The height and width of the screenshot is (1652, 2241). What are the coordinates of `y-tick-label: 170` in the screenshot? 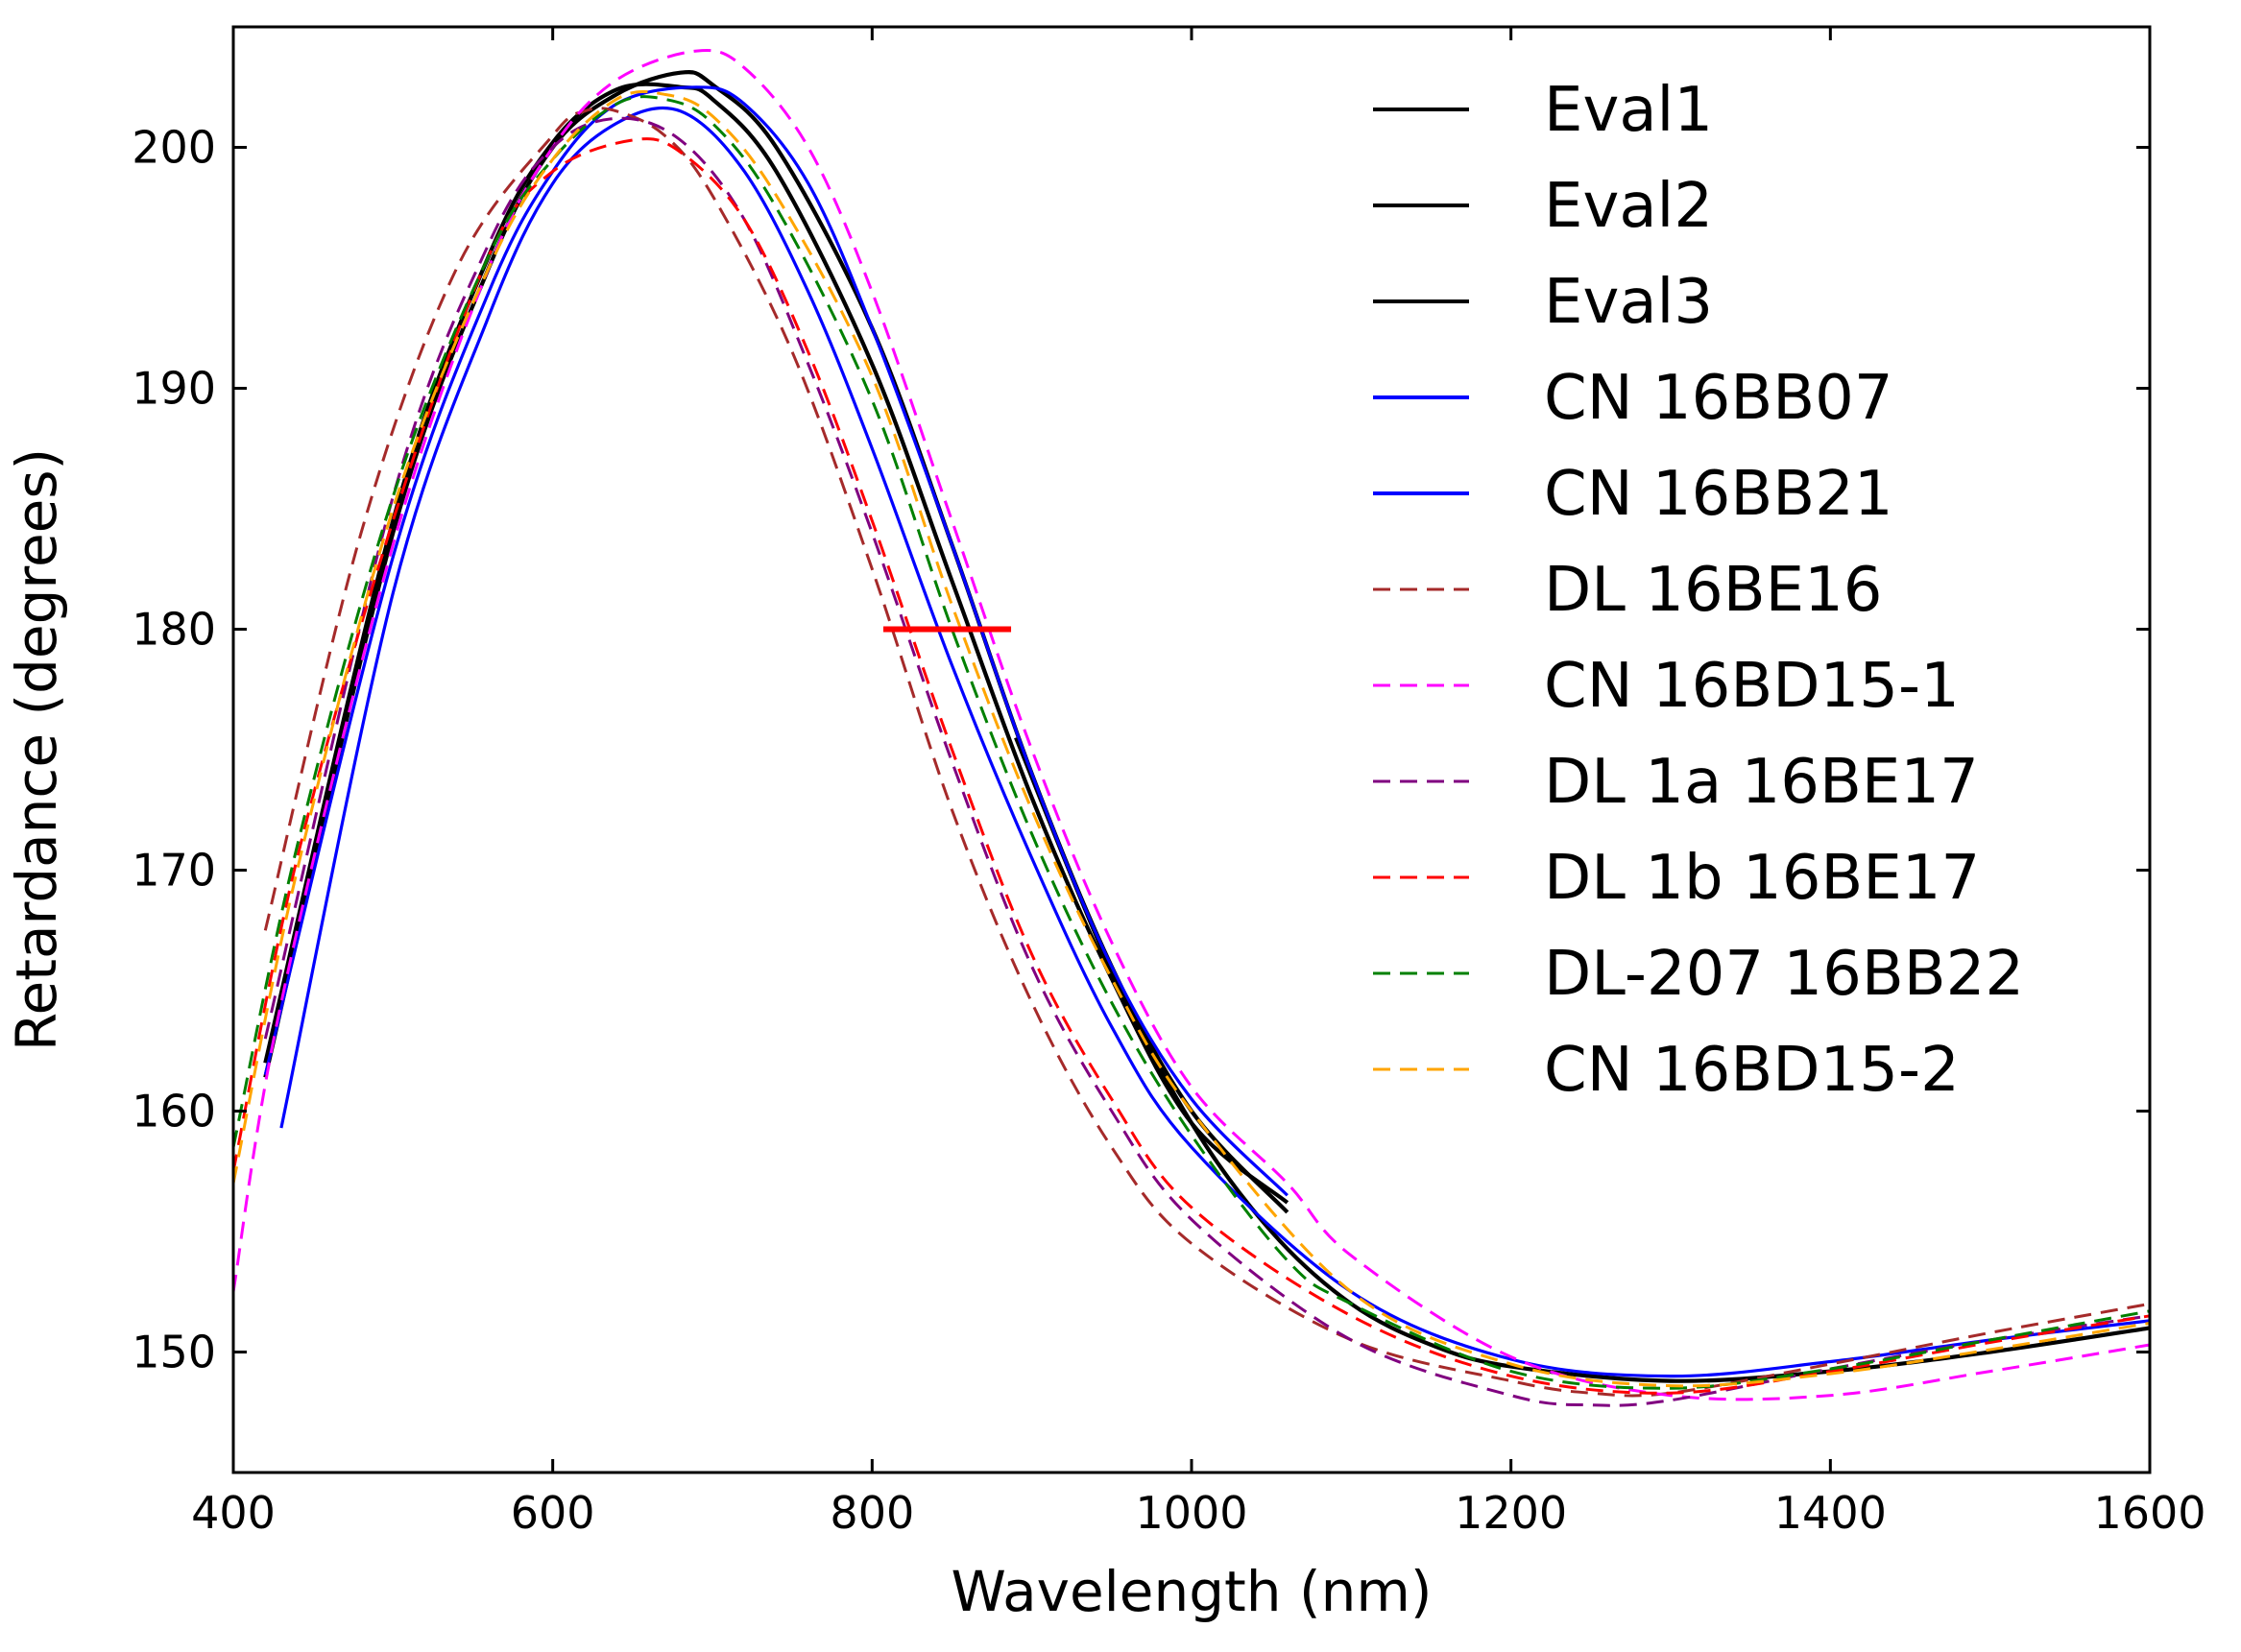 It's located at (174, 871).